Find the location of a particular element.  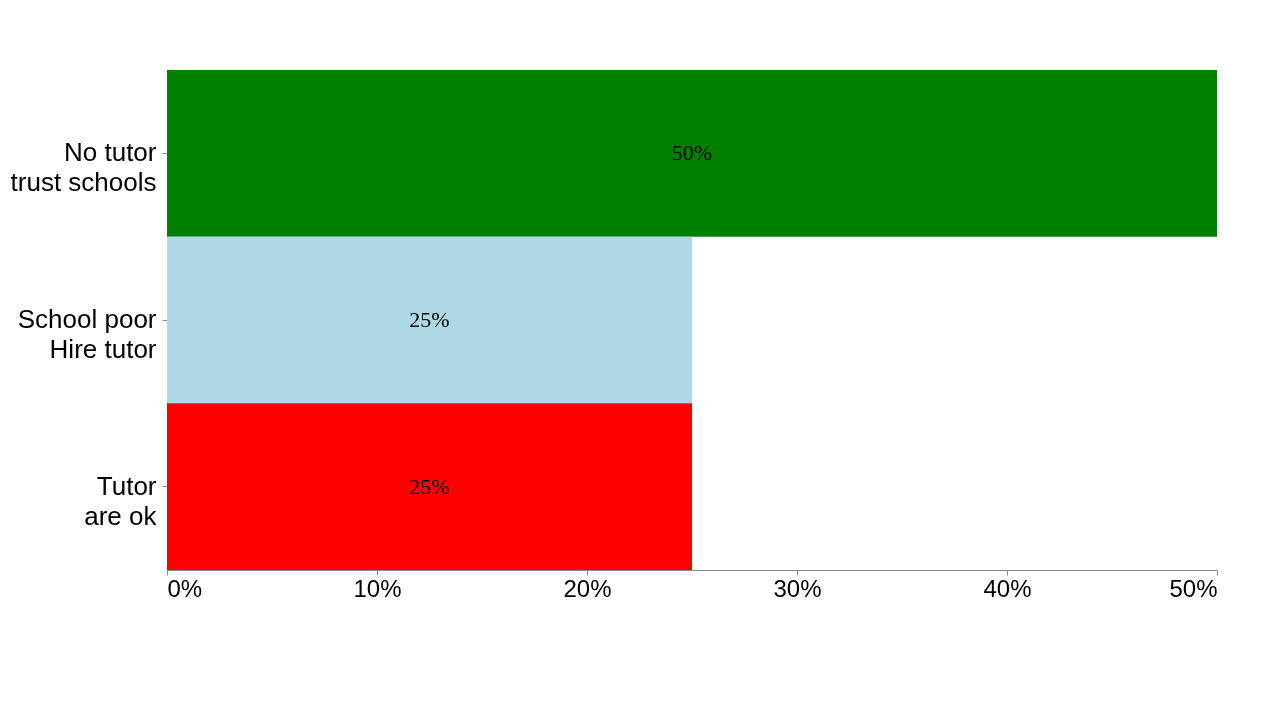

y-tick-label: Tutor are ok is located at coordinates (121, 500).